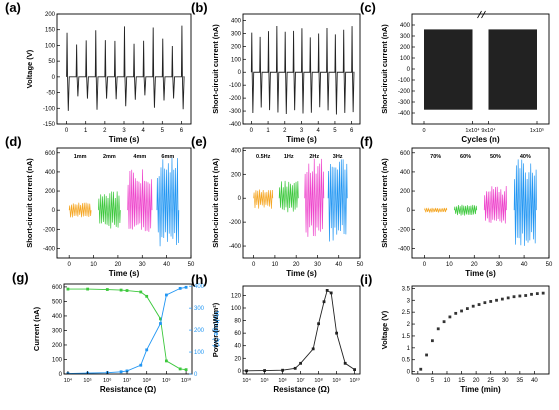 The image size is (559, 410). What do you see at coordinates (167, 157) in the screenshot?
I see `series-name-label: 6mm` at bounding box center [167, 157].